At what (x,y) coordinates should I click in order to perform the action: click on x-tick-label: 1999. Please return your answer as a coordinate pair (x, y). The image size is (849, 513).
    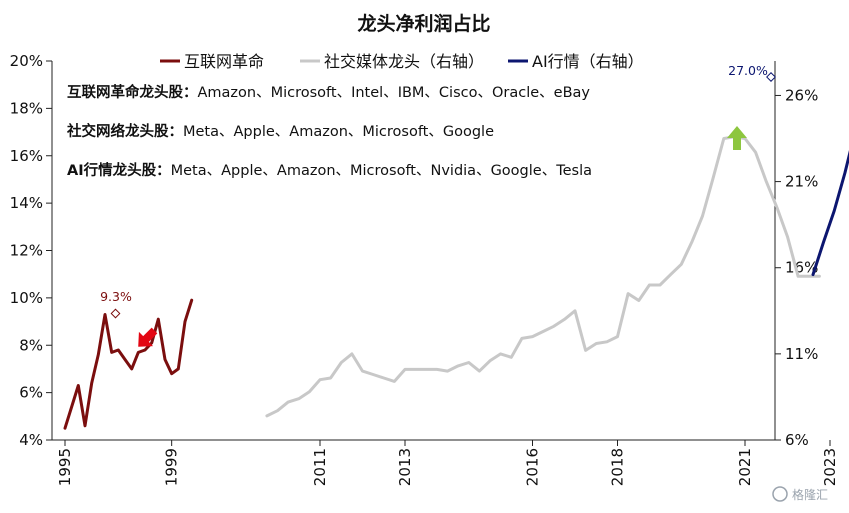
    Looking at the image, I should click on (172, 467).